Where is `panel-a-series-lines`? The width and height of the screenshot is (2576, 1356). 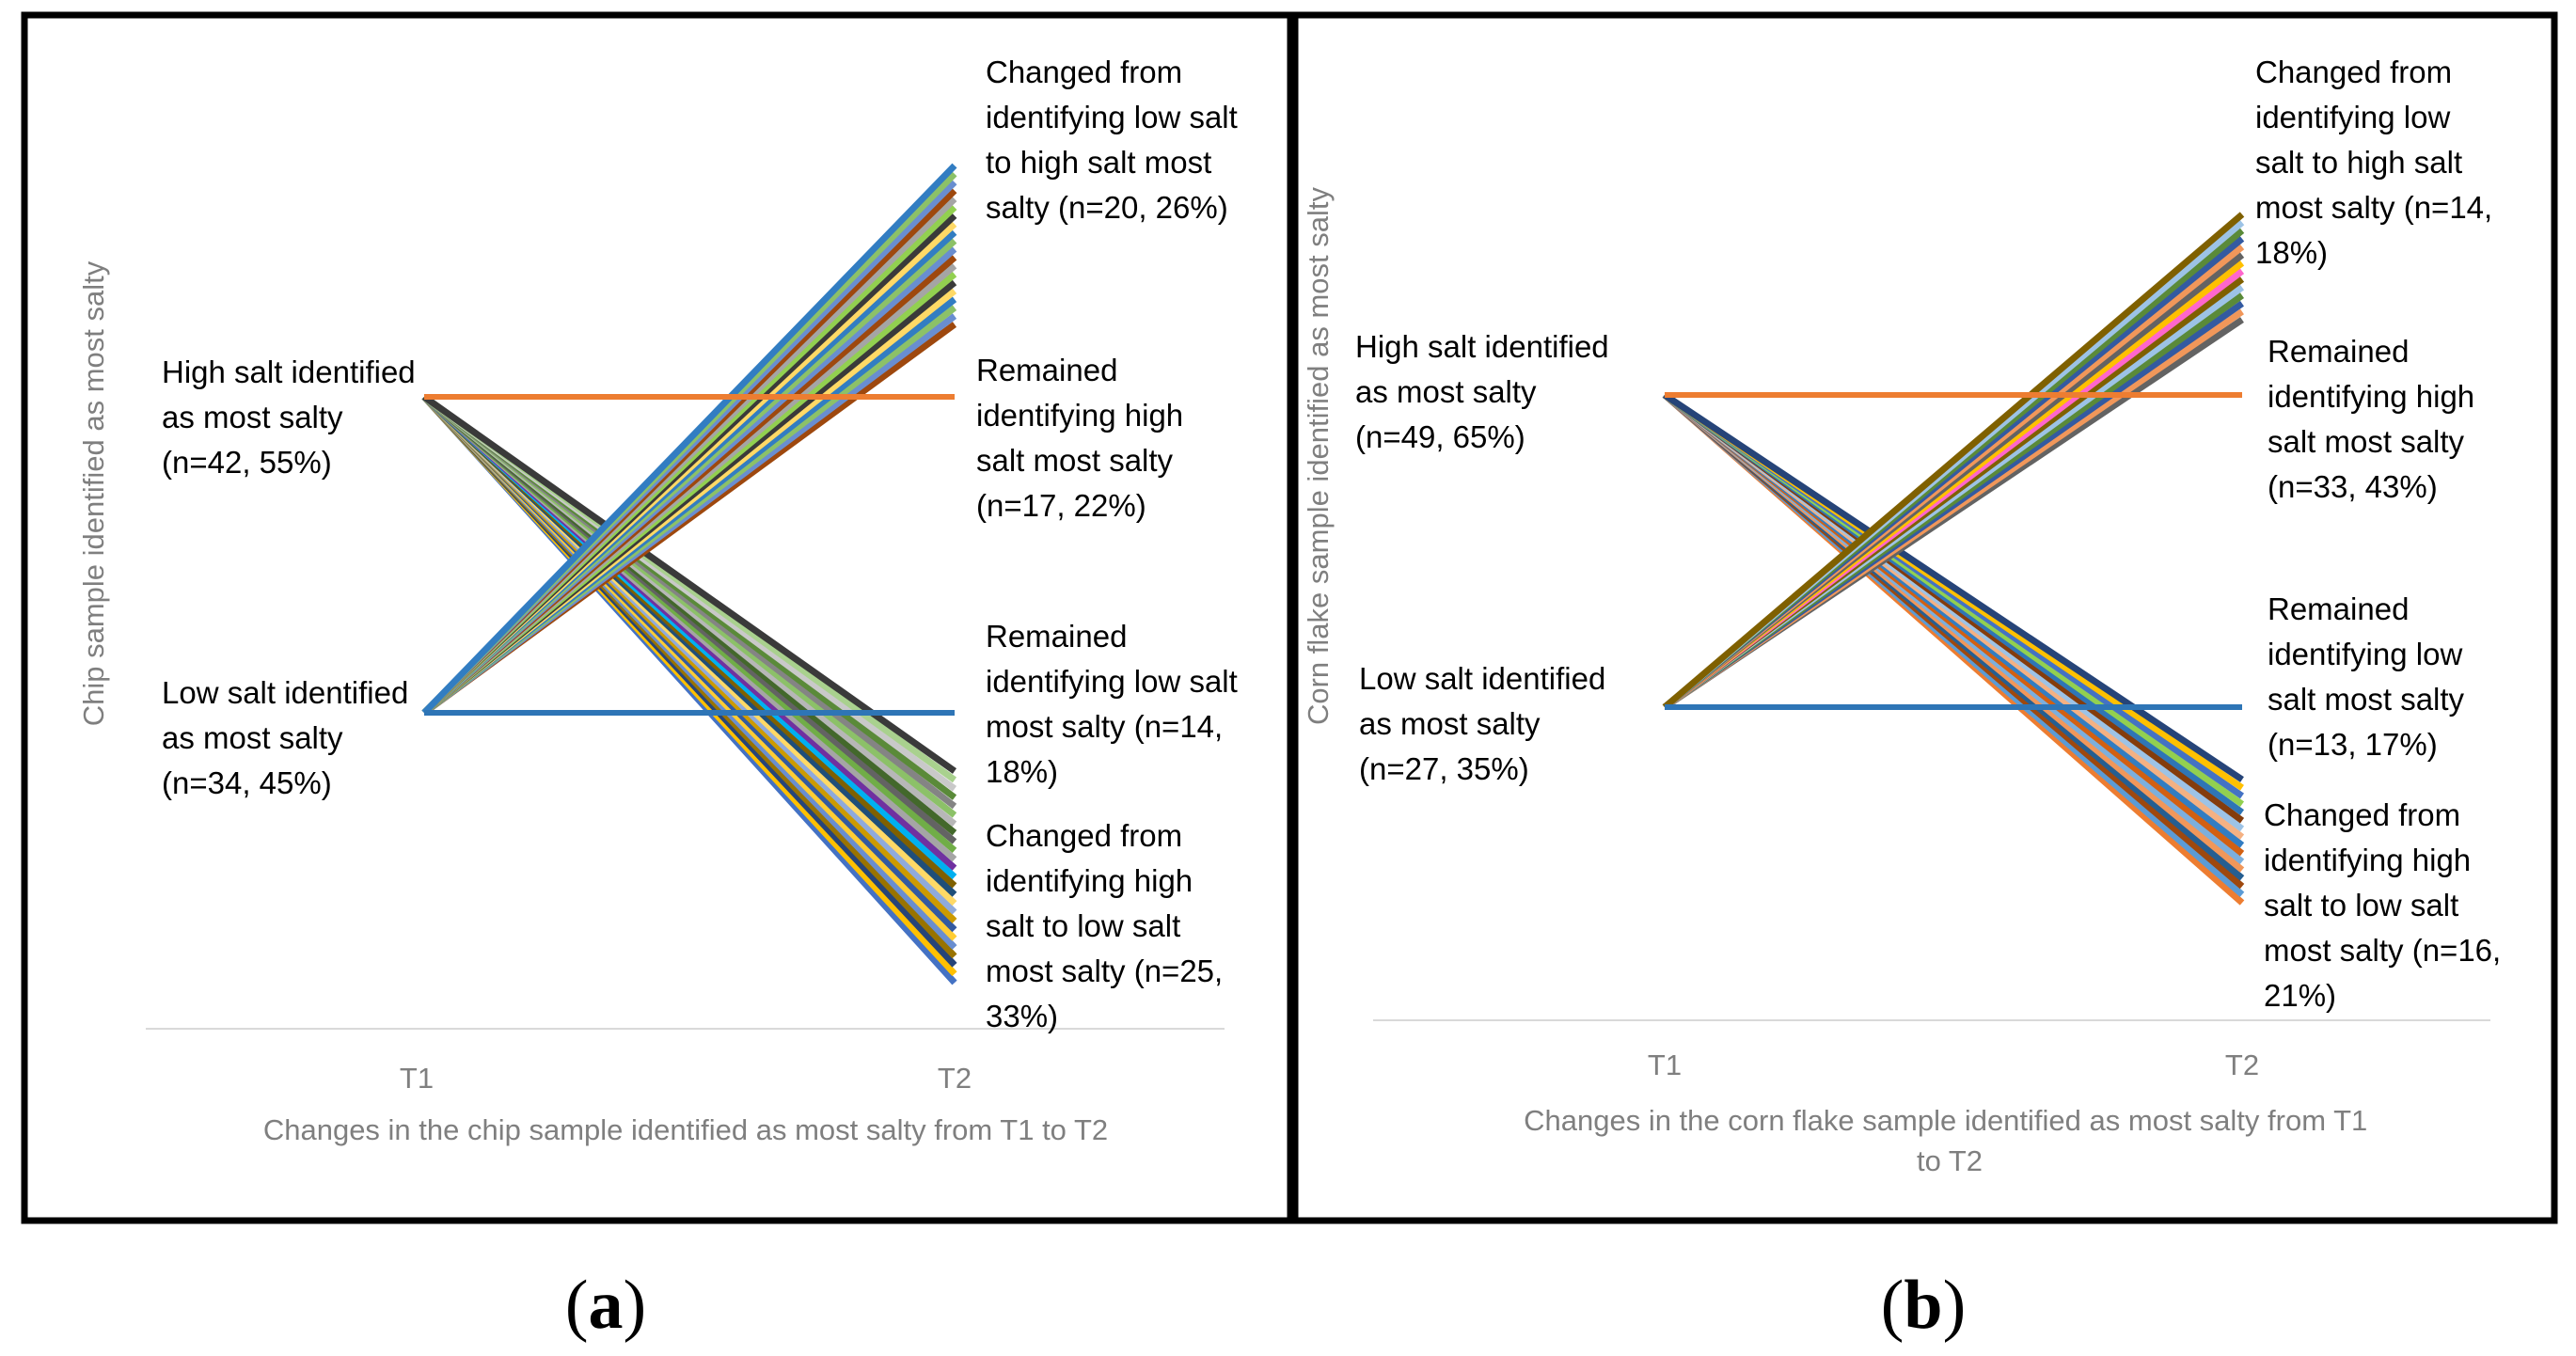
panel-a-series-lines is located at coordinates (689, 574).